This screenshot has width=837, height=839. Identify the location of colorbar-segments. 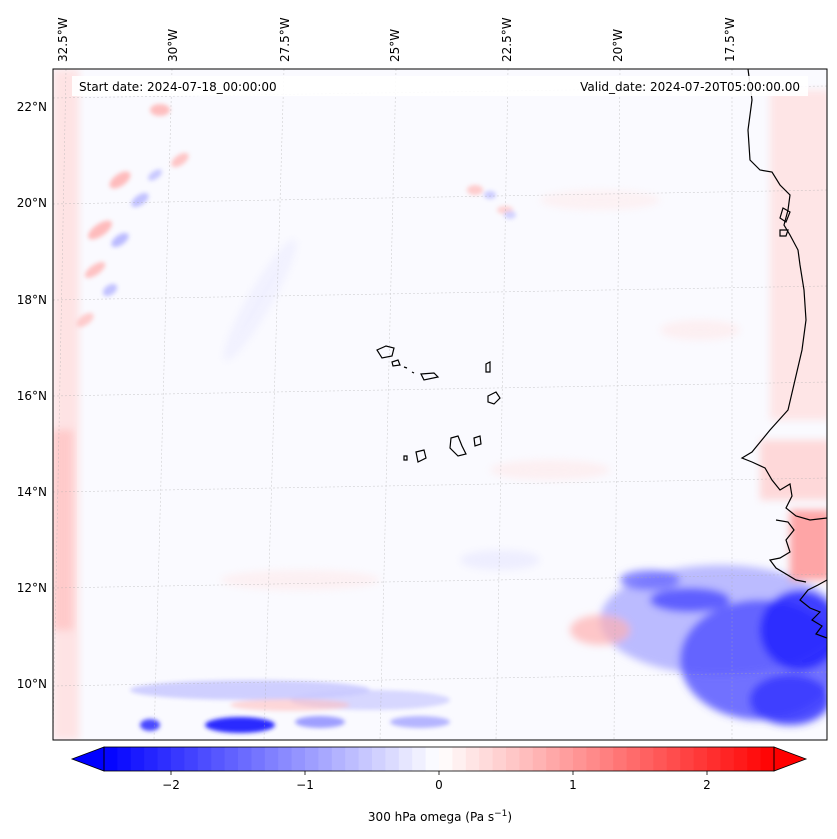
(439, 759).